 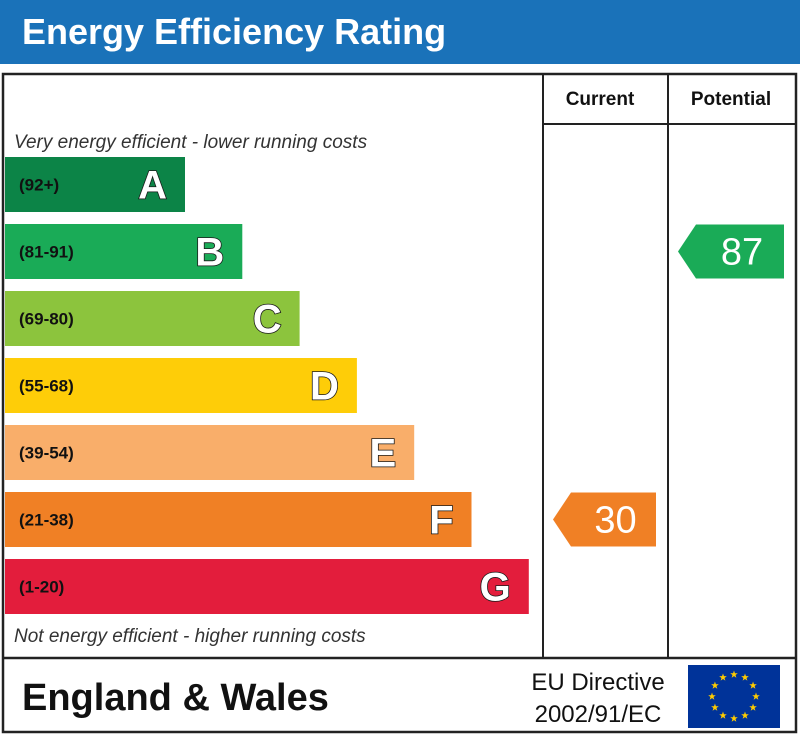 What do you see at coordinates (46, 453) in the screenshot?
I see `band-e-range: (39-54)` at bounding box center [46, 453].